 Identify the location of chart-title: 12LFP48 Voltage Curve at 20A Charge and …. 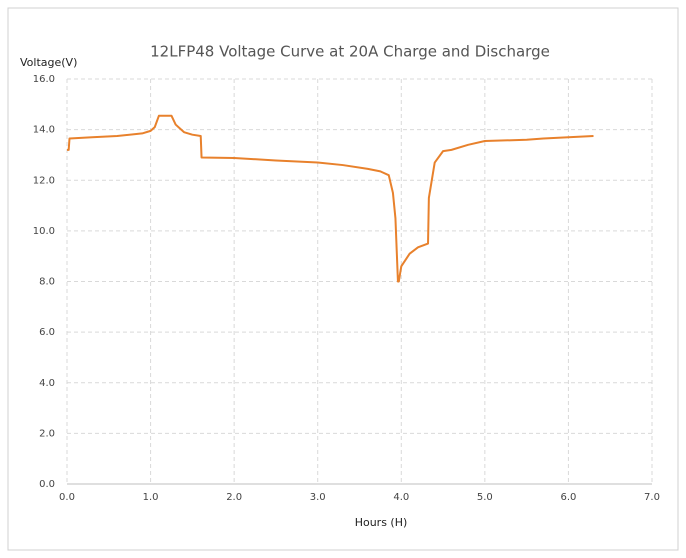
(350, 52).